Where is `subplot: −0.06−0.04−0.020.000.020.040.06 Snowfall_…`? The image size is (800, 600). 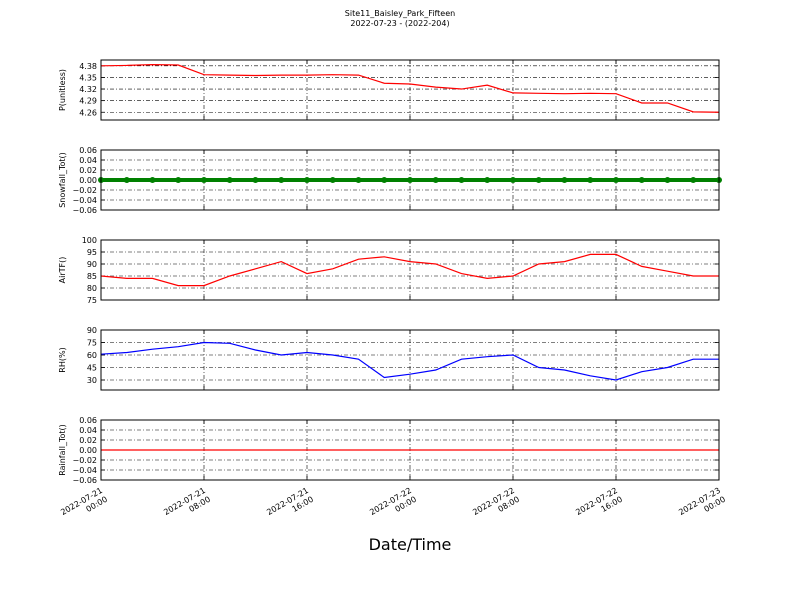
subplot: −0.06−0.04−0.020.000.020.040.06 Snowfall_… is located at coordinates (390, 180).